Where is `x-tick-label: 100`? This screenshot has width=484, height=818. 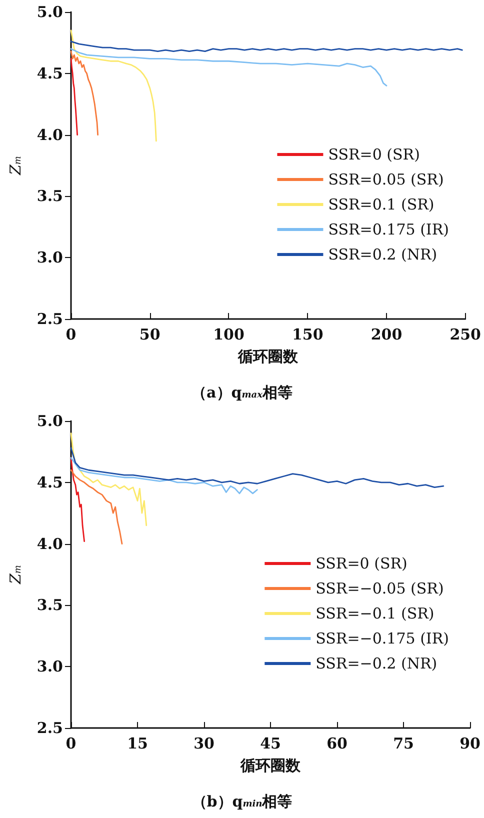 x-tick-label: 100 is located at coordinates (228, 335).